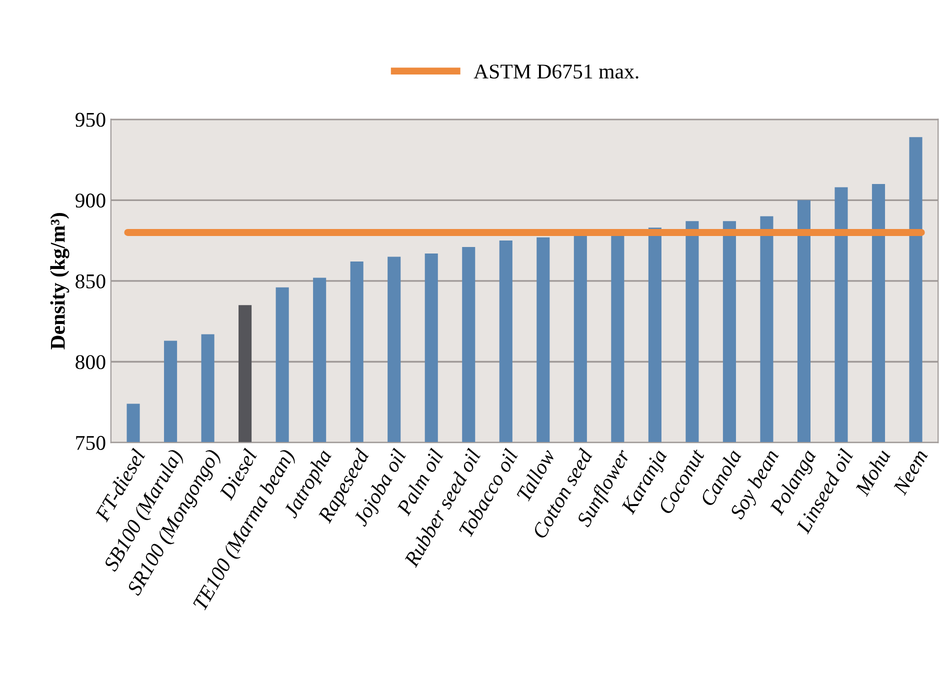 This screenshot has width=940, height=698. What do you see at coordinates (91, 443) in the screenshot?
I see `y-tick-label: 750` at bounding box center [91, 443].